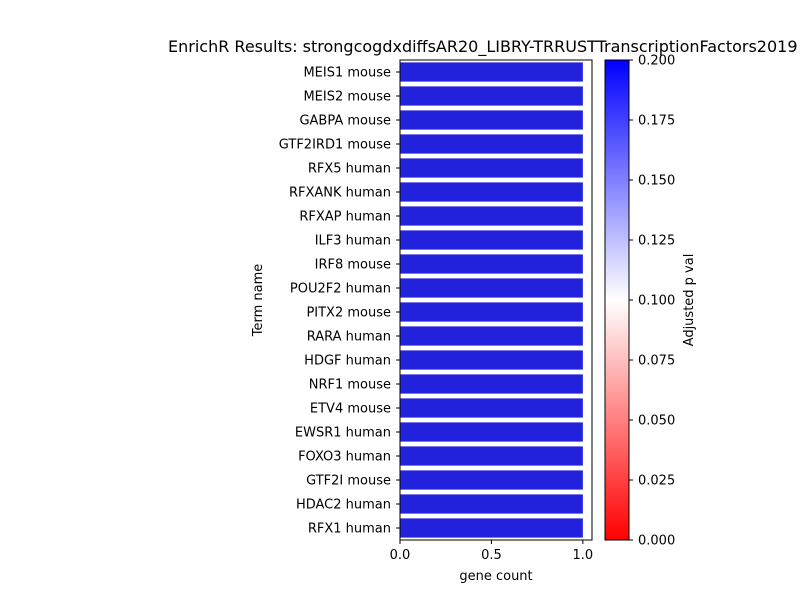  I want to click on colorbar-tick-label: 0.150, so click(656, 181).